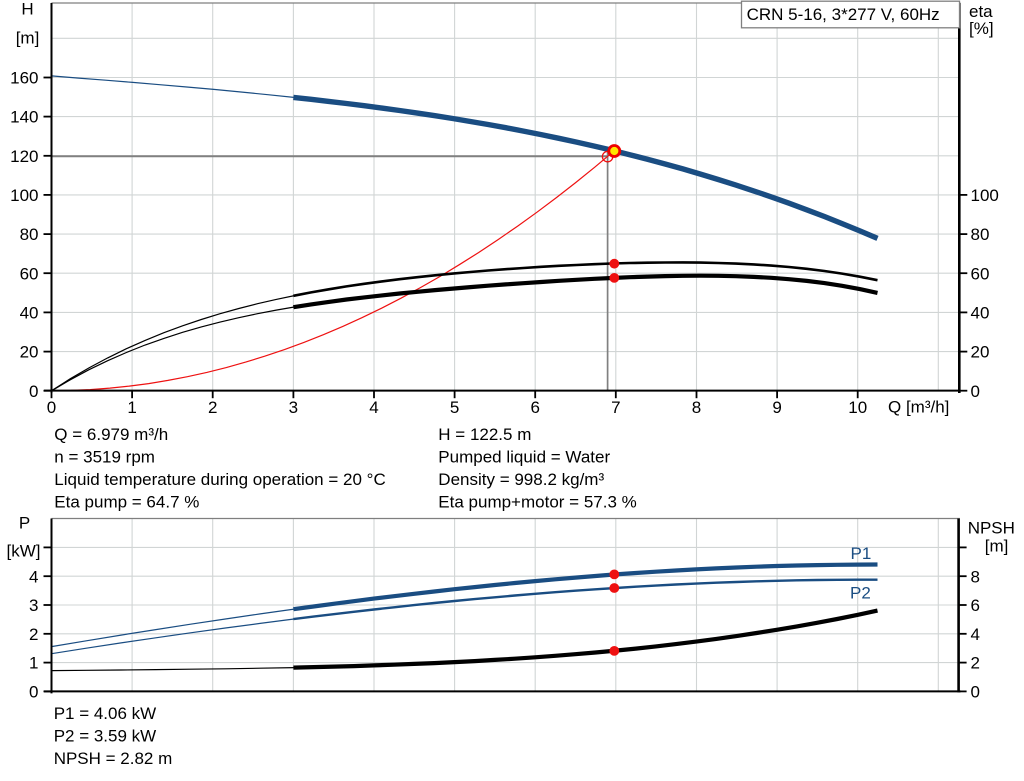 The width and height of the screenshot is (1024, 781). Describe the element at coordinates (524, 456) in the screenshot. I see `svg-text: Pumped liquid = Water` at that location.